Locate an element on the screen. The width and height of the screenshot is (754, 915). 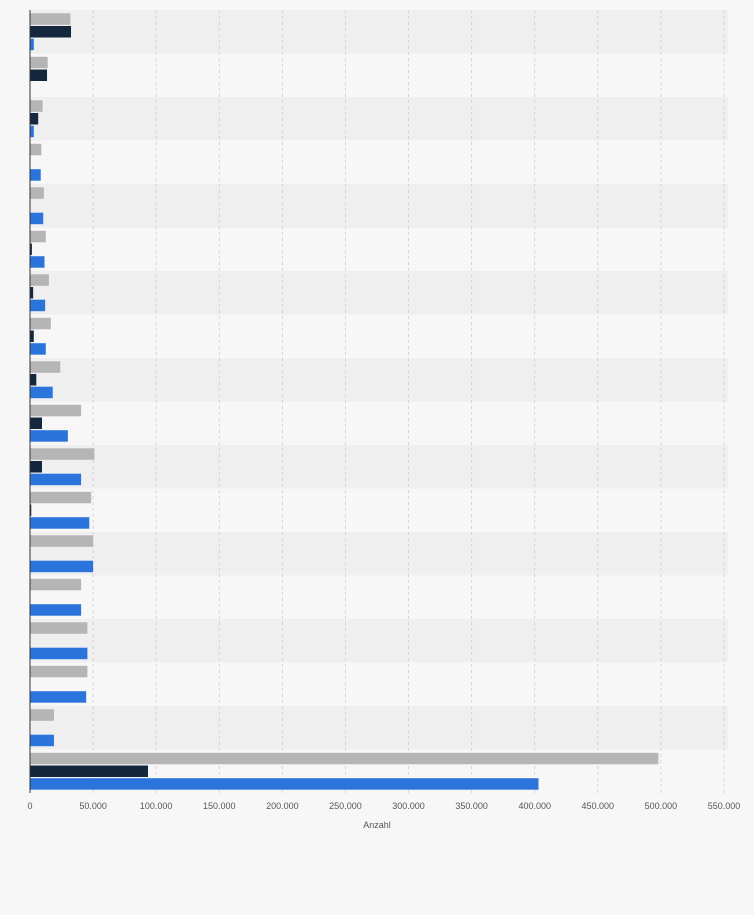
x-tick-label: 100.000 is located at coordinates (156, 806).